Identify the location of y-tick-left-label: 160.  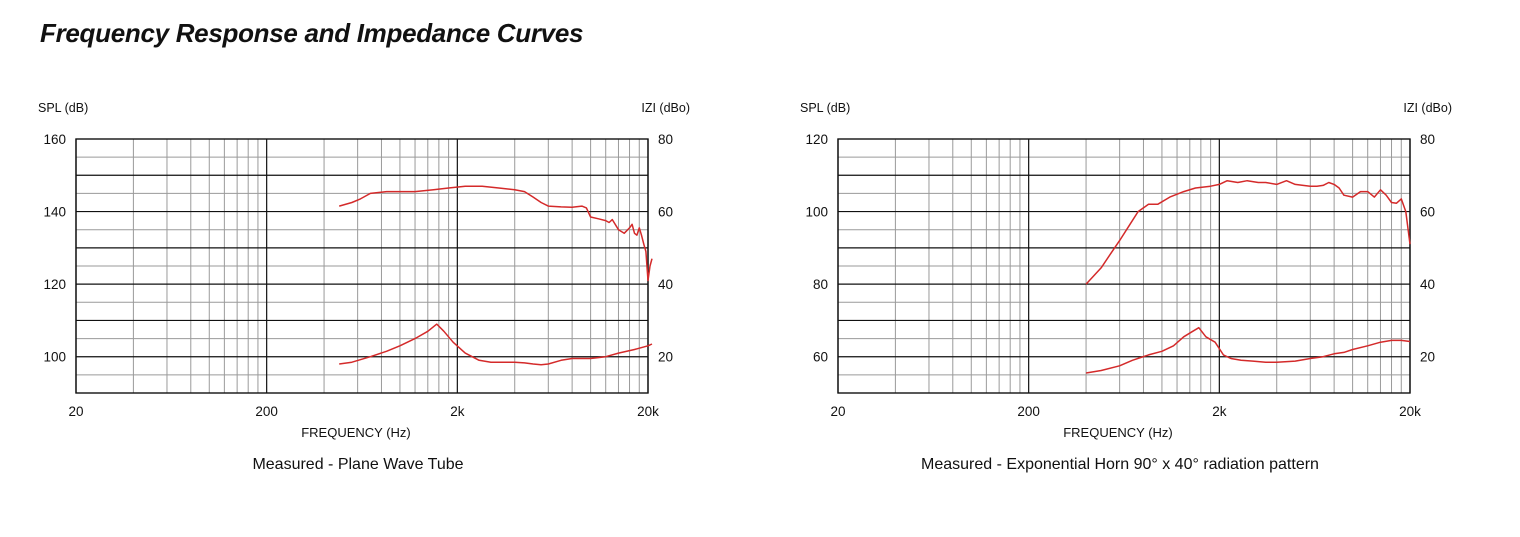
(54, 139).